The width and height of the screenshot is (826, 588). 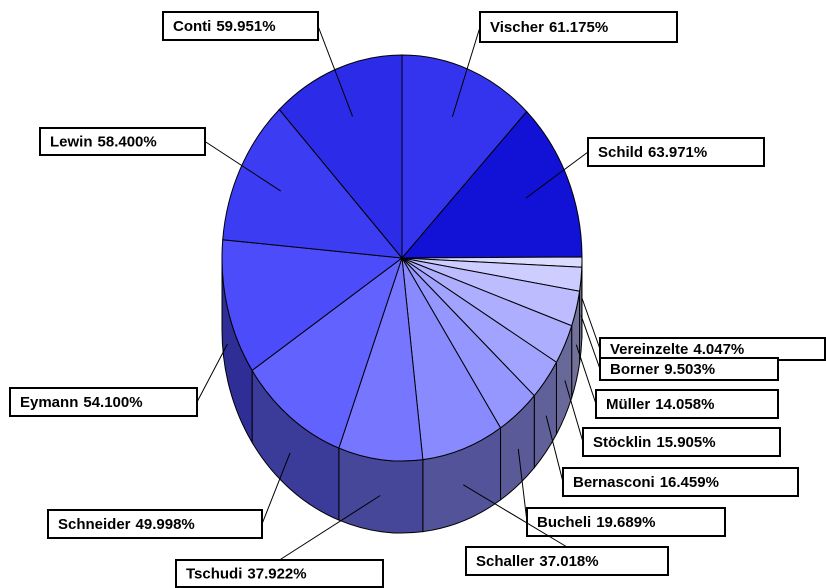 I want to click on label-name: Bernasconi, so click(x=614, y=482).